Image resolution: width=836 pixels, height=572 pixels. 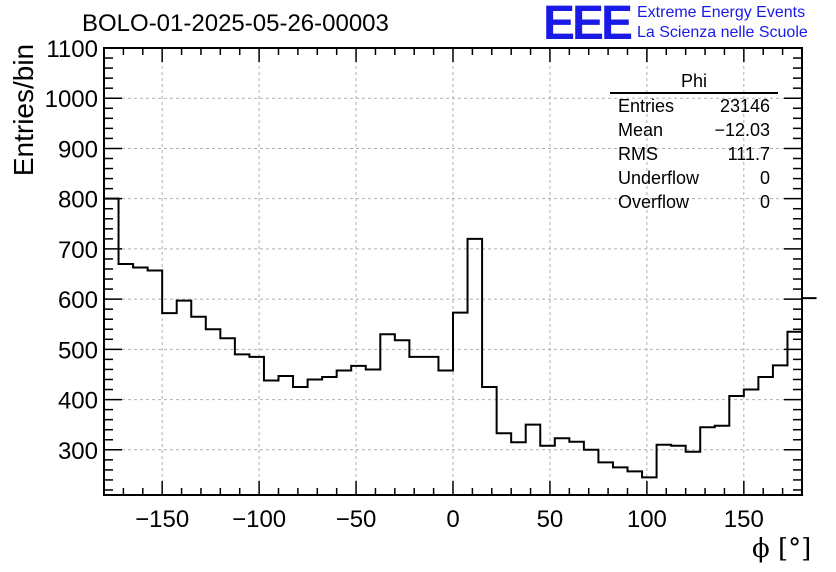 What do you see at coordinates (78, 451) in the screenshot?
I see `y-tick-label: 300` at bounding box center [78, 451].